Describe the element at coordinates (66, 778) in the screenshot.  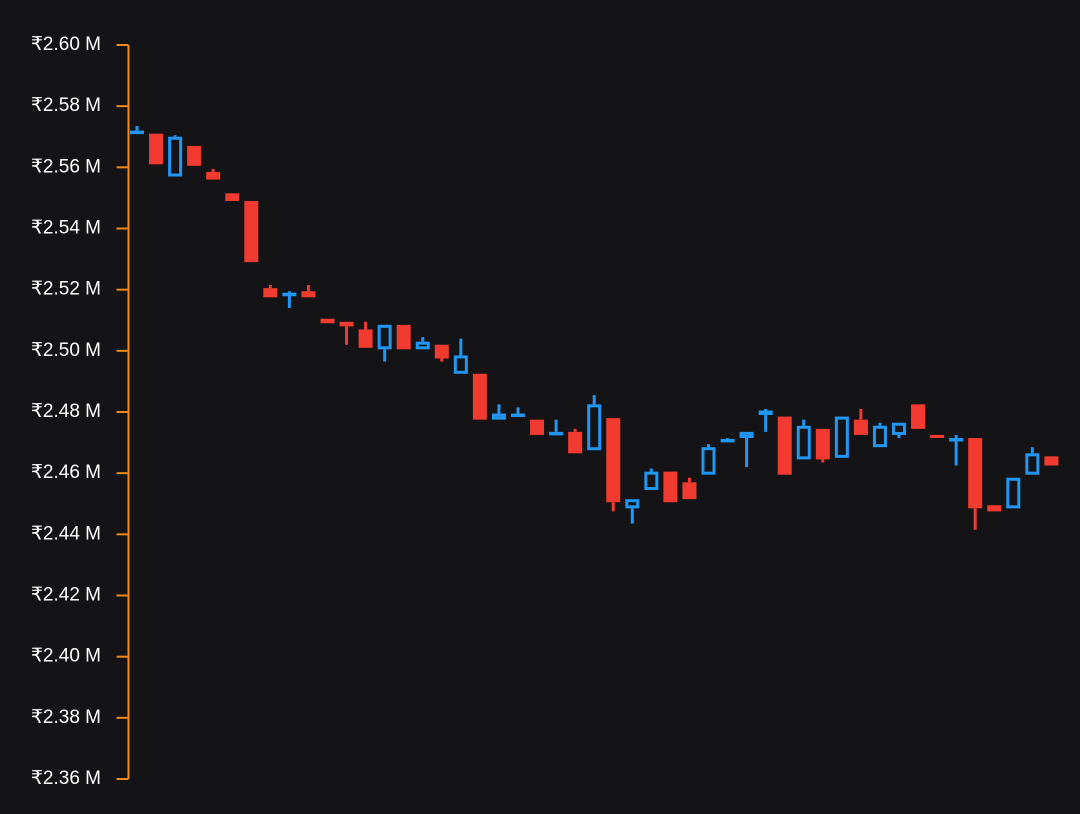
I see `y-tick-label: ₹2.36 M` at that location.